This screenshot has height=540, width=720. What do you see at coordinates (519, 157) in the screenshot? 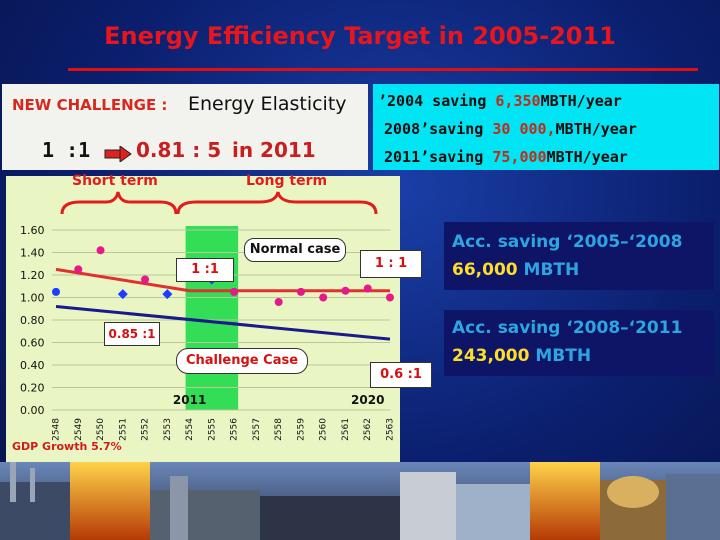
I see `saving-value: 75,000` at bounding box center [519, 157].